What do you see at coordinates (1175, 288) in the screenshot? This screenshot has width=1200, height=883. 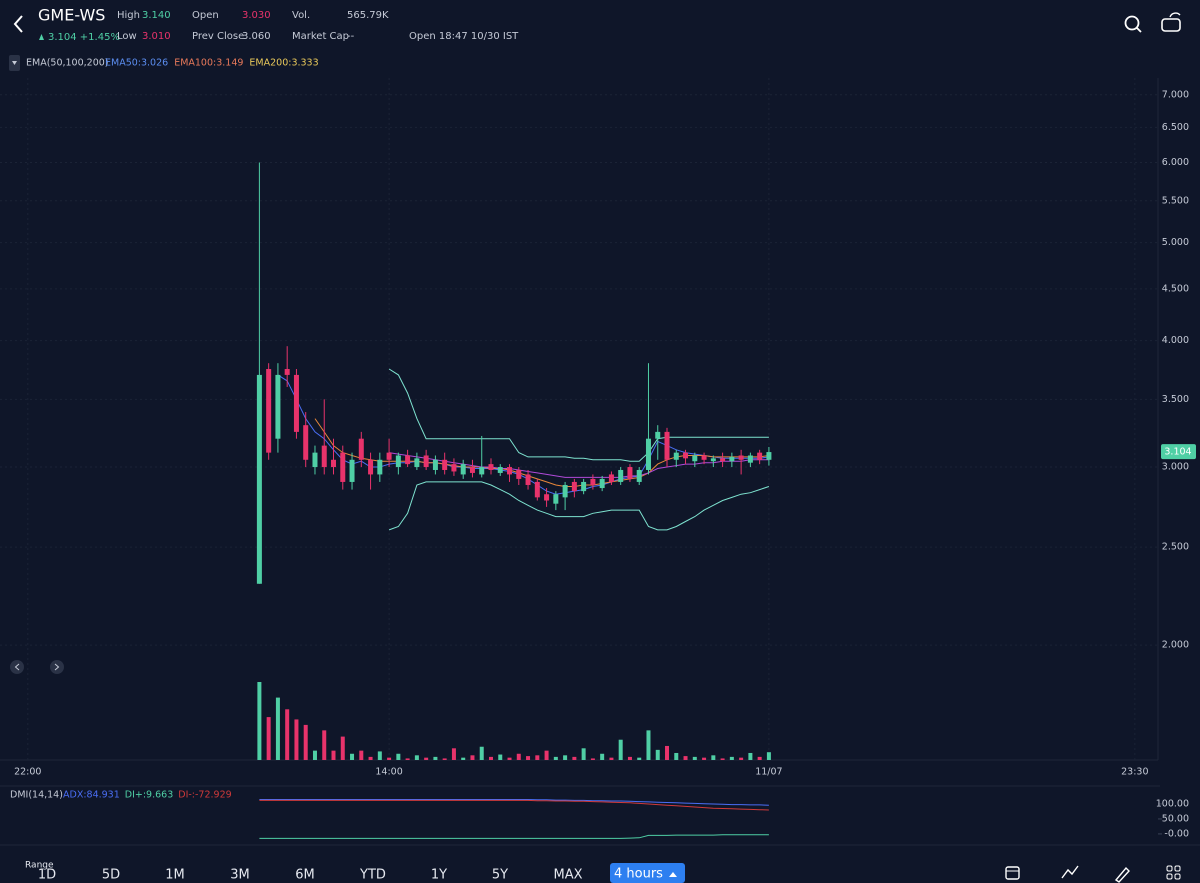 I see `y-tick-label: 4.500` at bounding box center [1175, 288].